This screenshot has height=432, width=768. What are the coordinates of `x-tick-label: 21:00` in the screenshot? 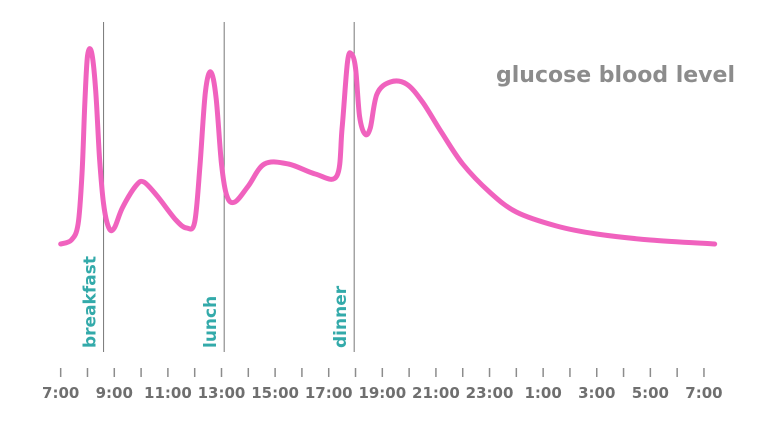 It's located at (436, 393).